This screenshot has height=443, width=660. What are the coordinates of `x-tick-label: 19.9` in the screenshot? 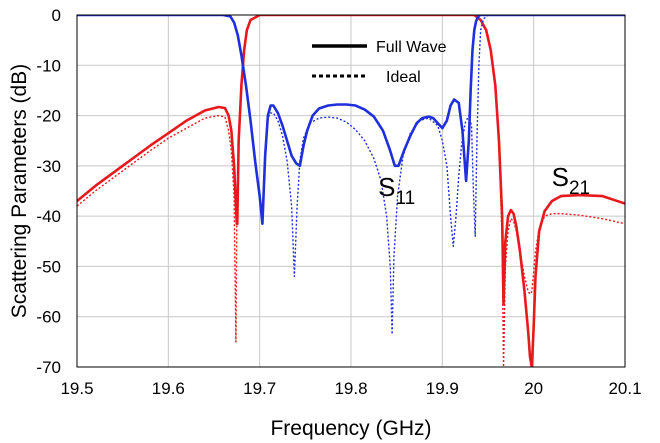 It's located at (442, 388).